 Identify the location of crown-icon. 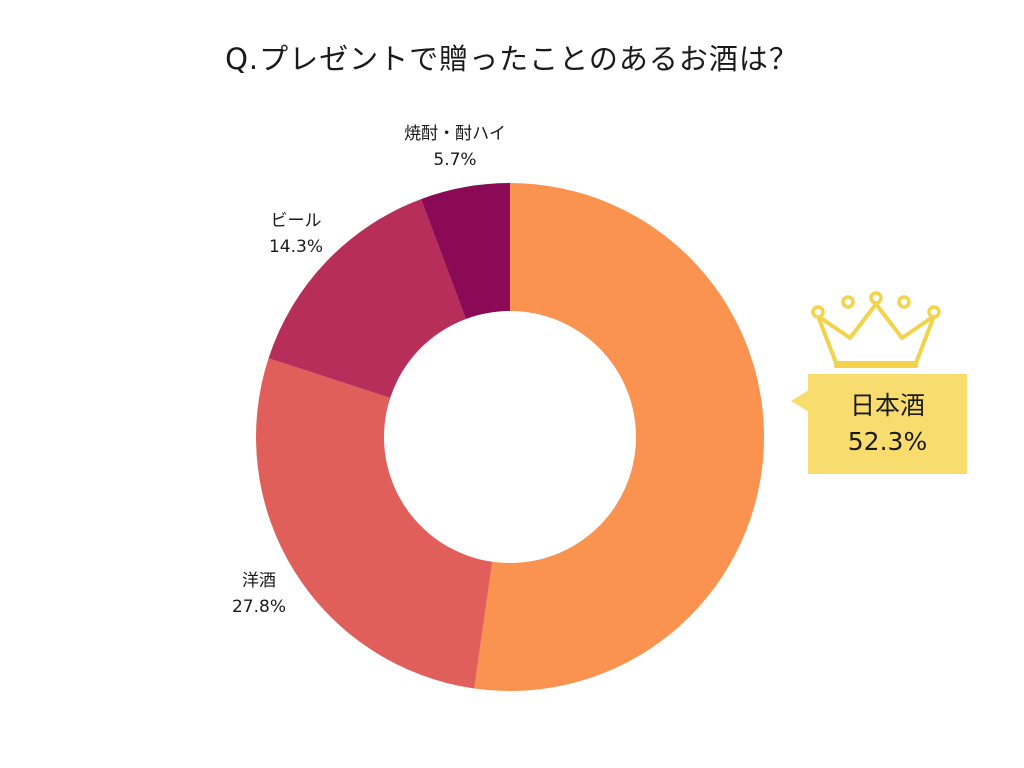
(876, 329).